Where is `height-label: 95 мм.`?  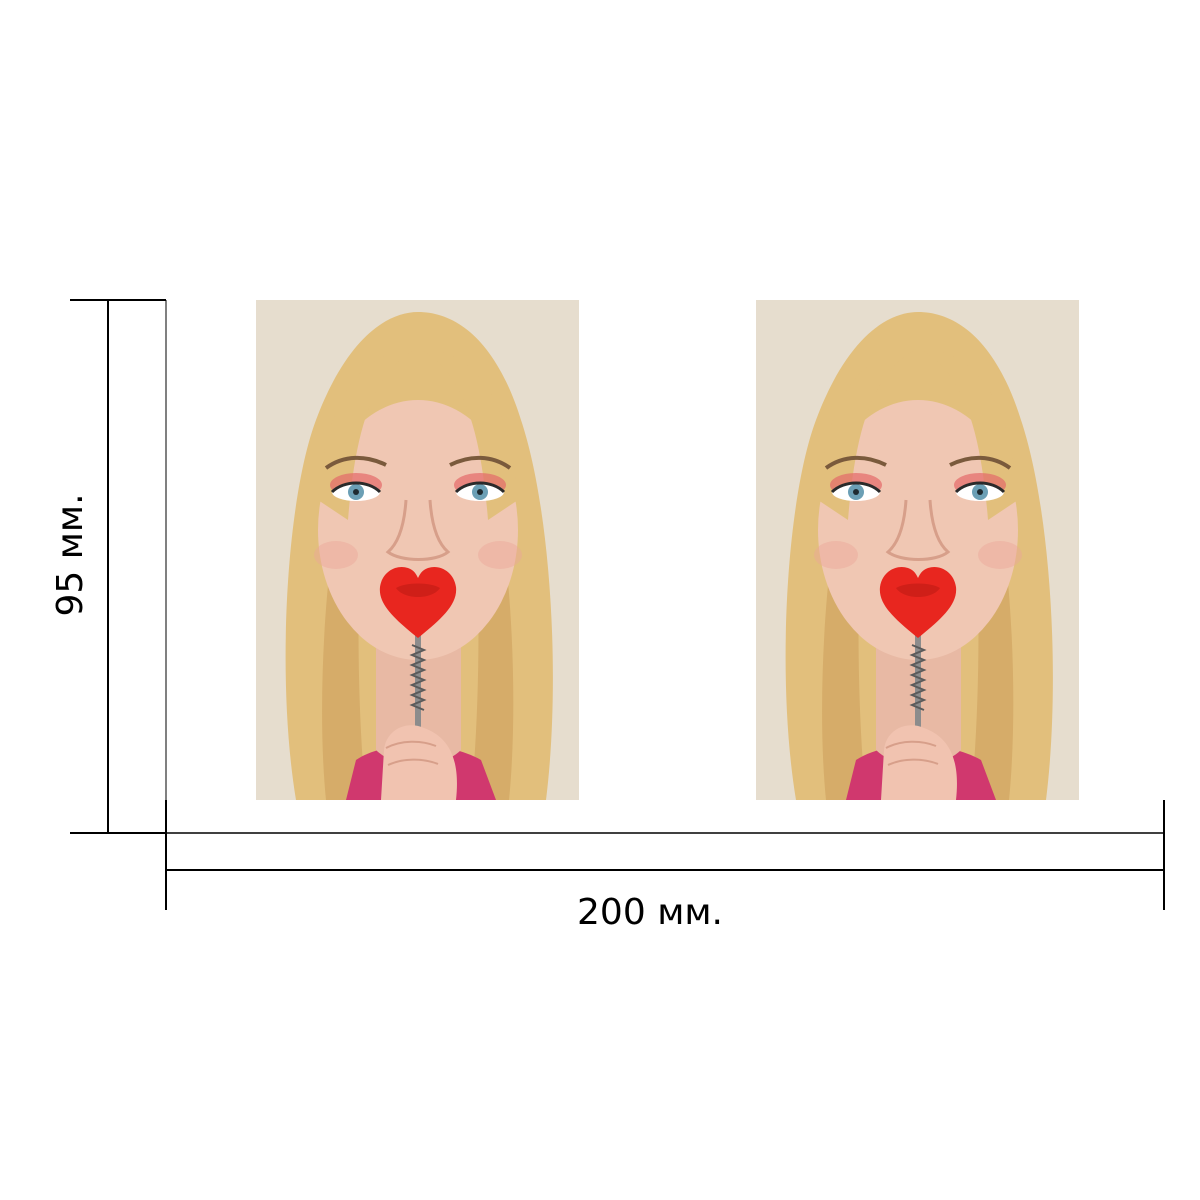 height-label: 95 мм. is located at coordinates (70, 554).